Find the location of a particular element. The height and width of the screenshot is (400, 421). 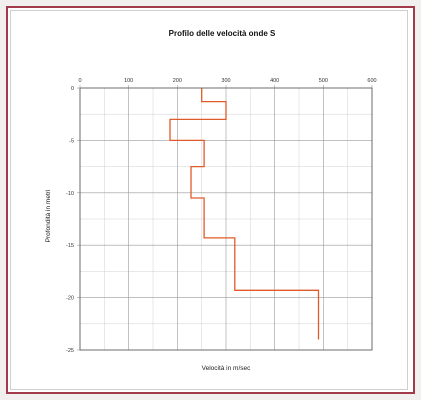

y-tick-label: -10 is located at coordinates (70, 194).